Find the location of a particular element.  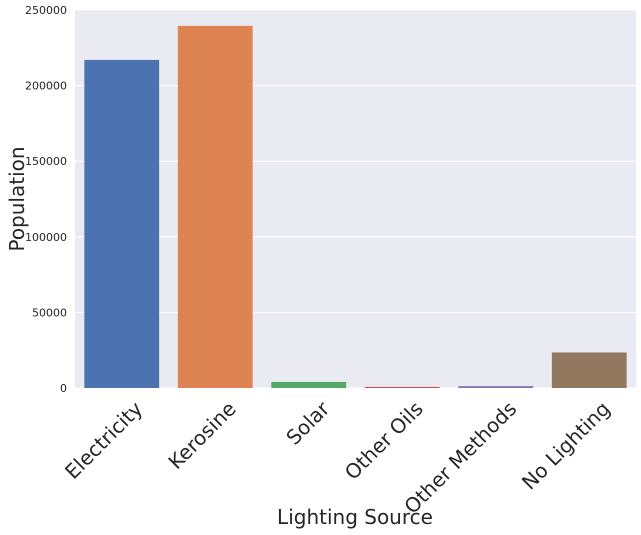

bar-no-lighting is located at coordinates (589, 370).